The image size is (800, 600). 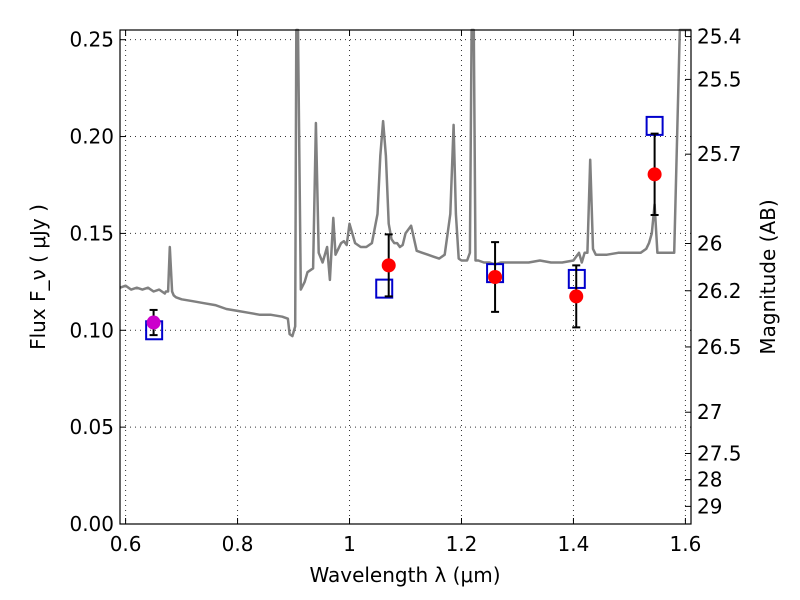 I want to click on x-tick-label: 1, so click(x=349, y=544).